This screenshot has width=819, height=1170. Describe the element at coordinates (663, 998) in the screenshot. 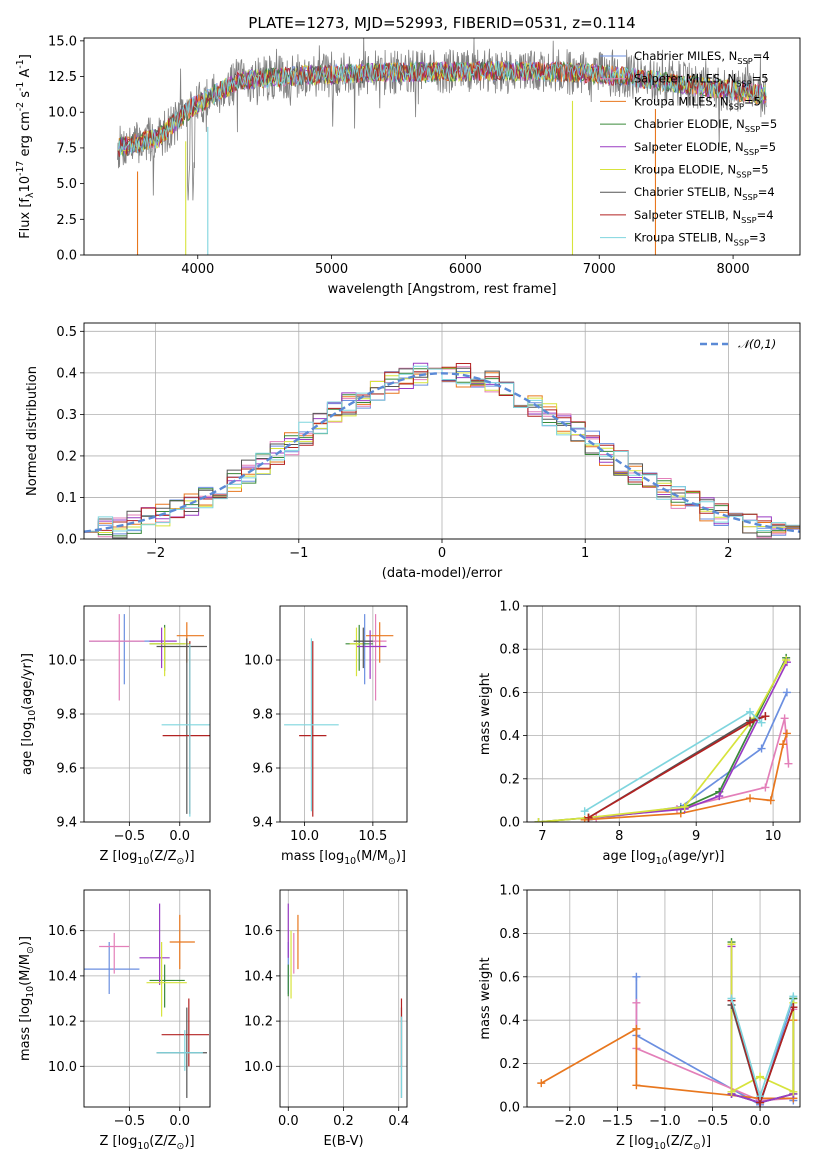

I see `massweight_vs_Z-frame` at that location.